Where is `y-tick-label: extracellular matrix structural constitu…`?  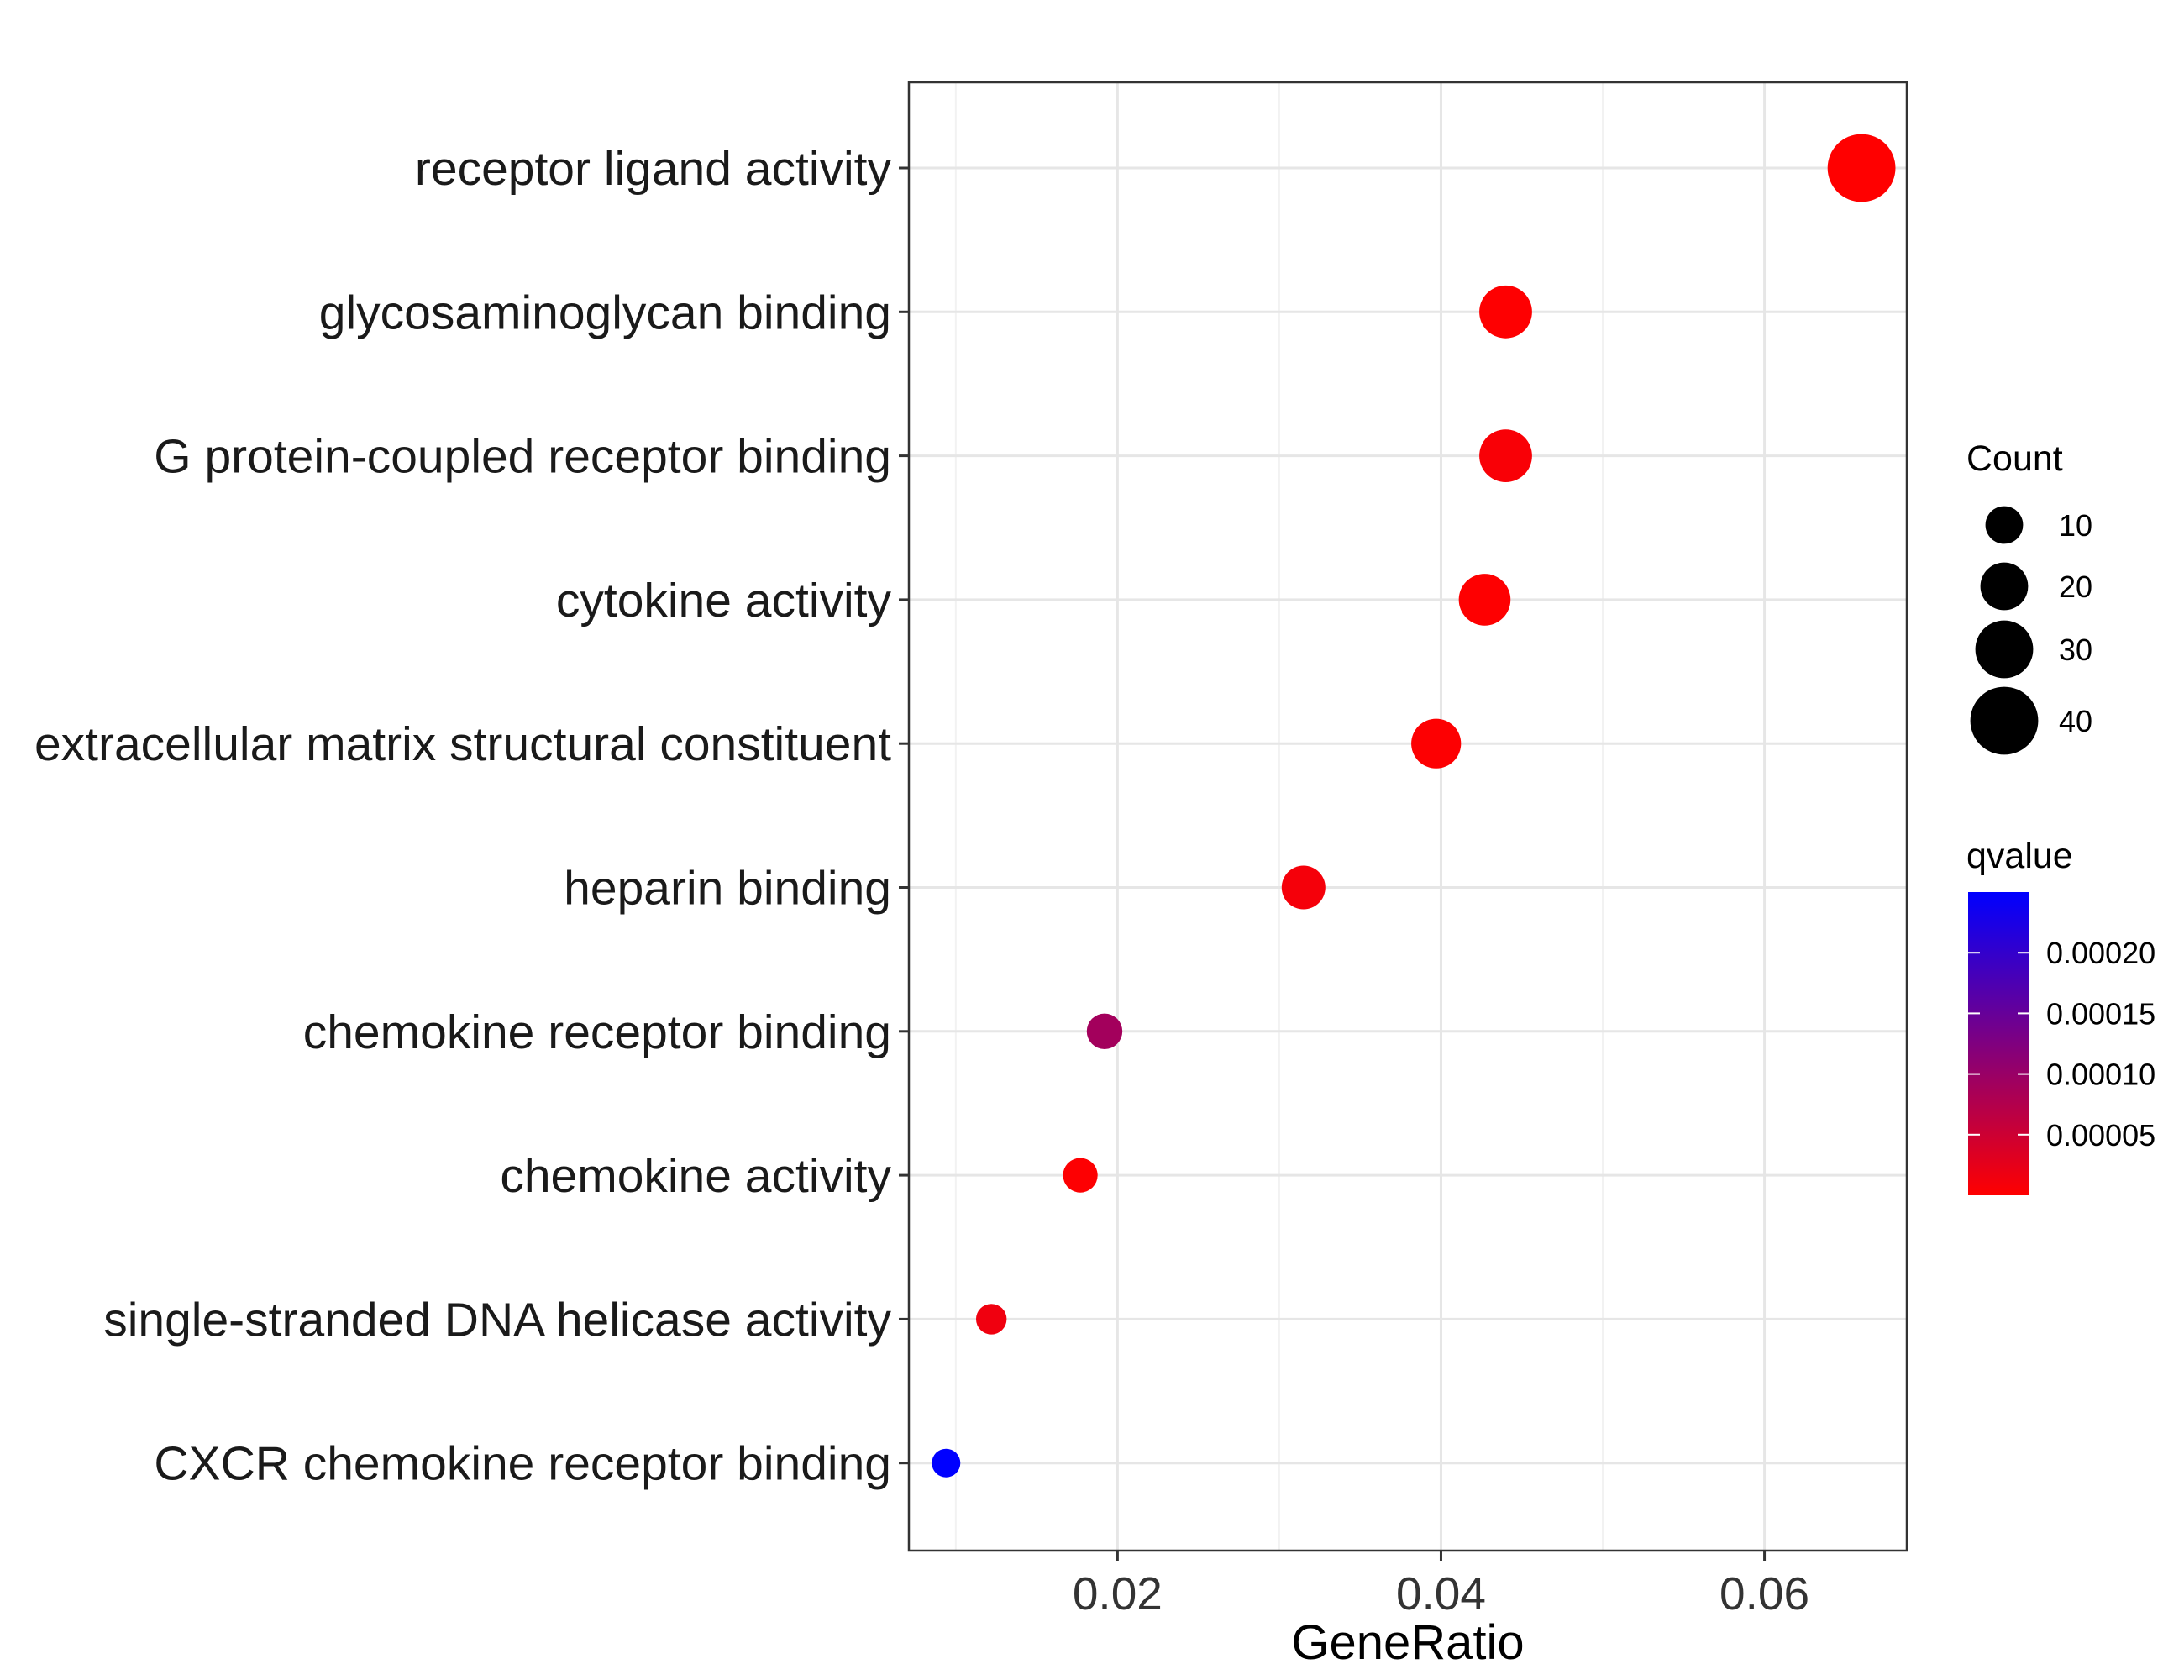
y-tick-label: extracellular matrix structural constitu… is located at coordinates (462, 744).